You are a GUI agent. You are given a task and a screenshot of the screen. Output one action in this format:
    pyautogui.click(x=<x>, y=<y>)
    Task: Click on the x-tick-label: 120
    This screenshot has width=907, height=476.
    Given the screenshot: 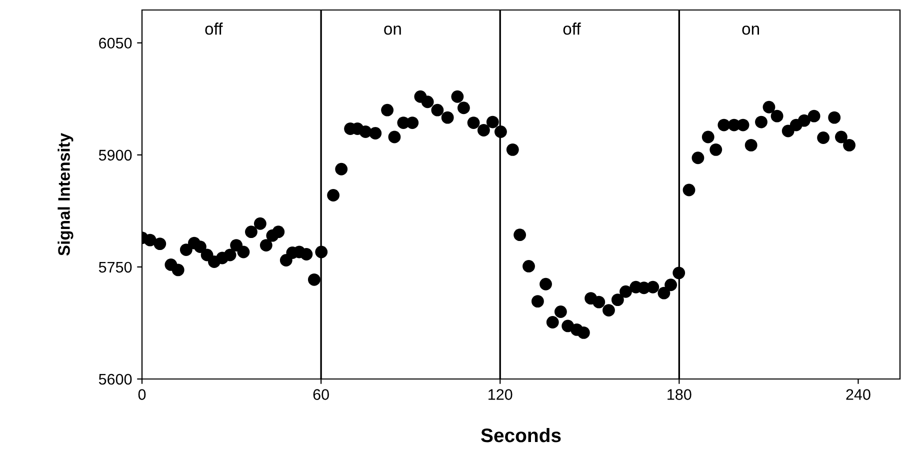 What is the action you would take?
    pyautogui.click(x=500, y=394)
    